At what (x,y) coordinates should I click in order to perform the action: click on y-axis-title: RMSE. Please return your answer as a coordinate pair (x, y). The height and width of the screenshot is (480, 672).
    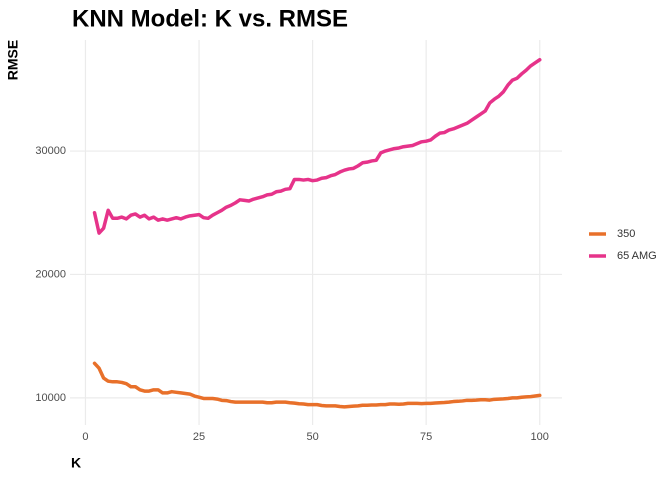
    Looking at the image, I should click on (13, 60).